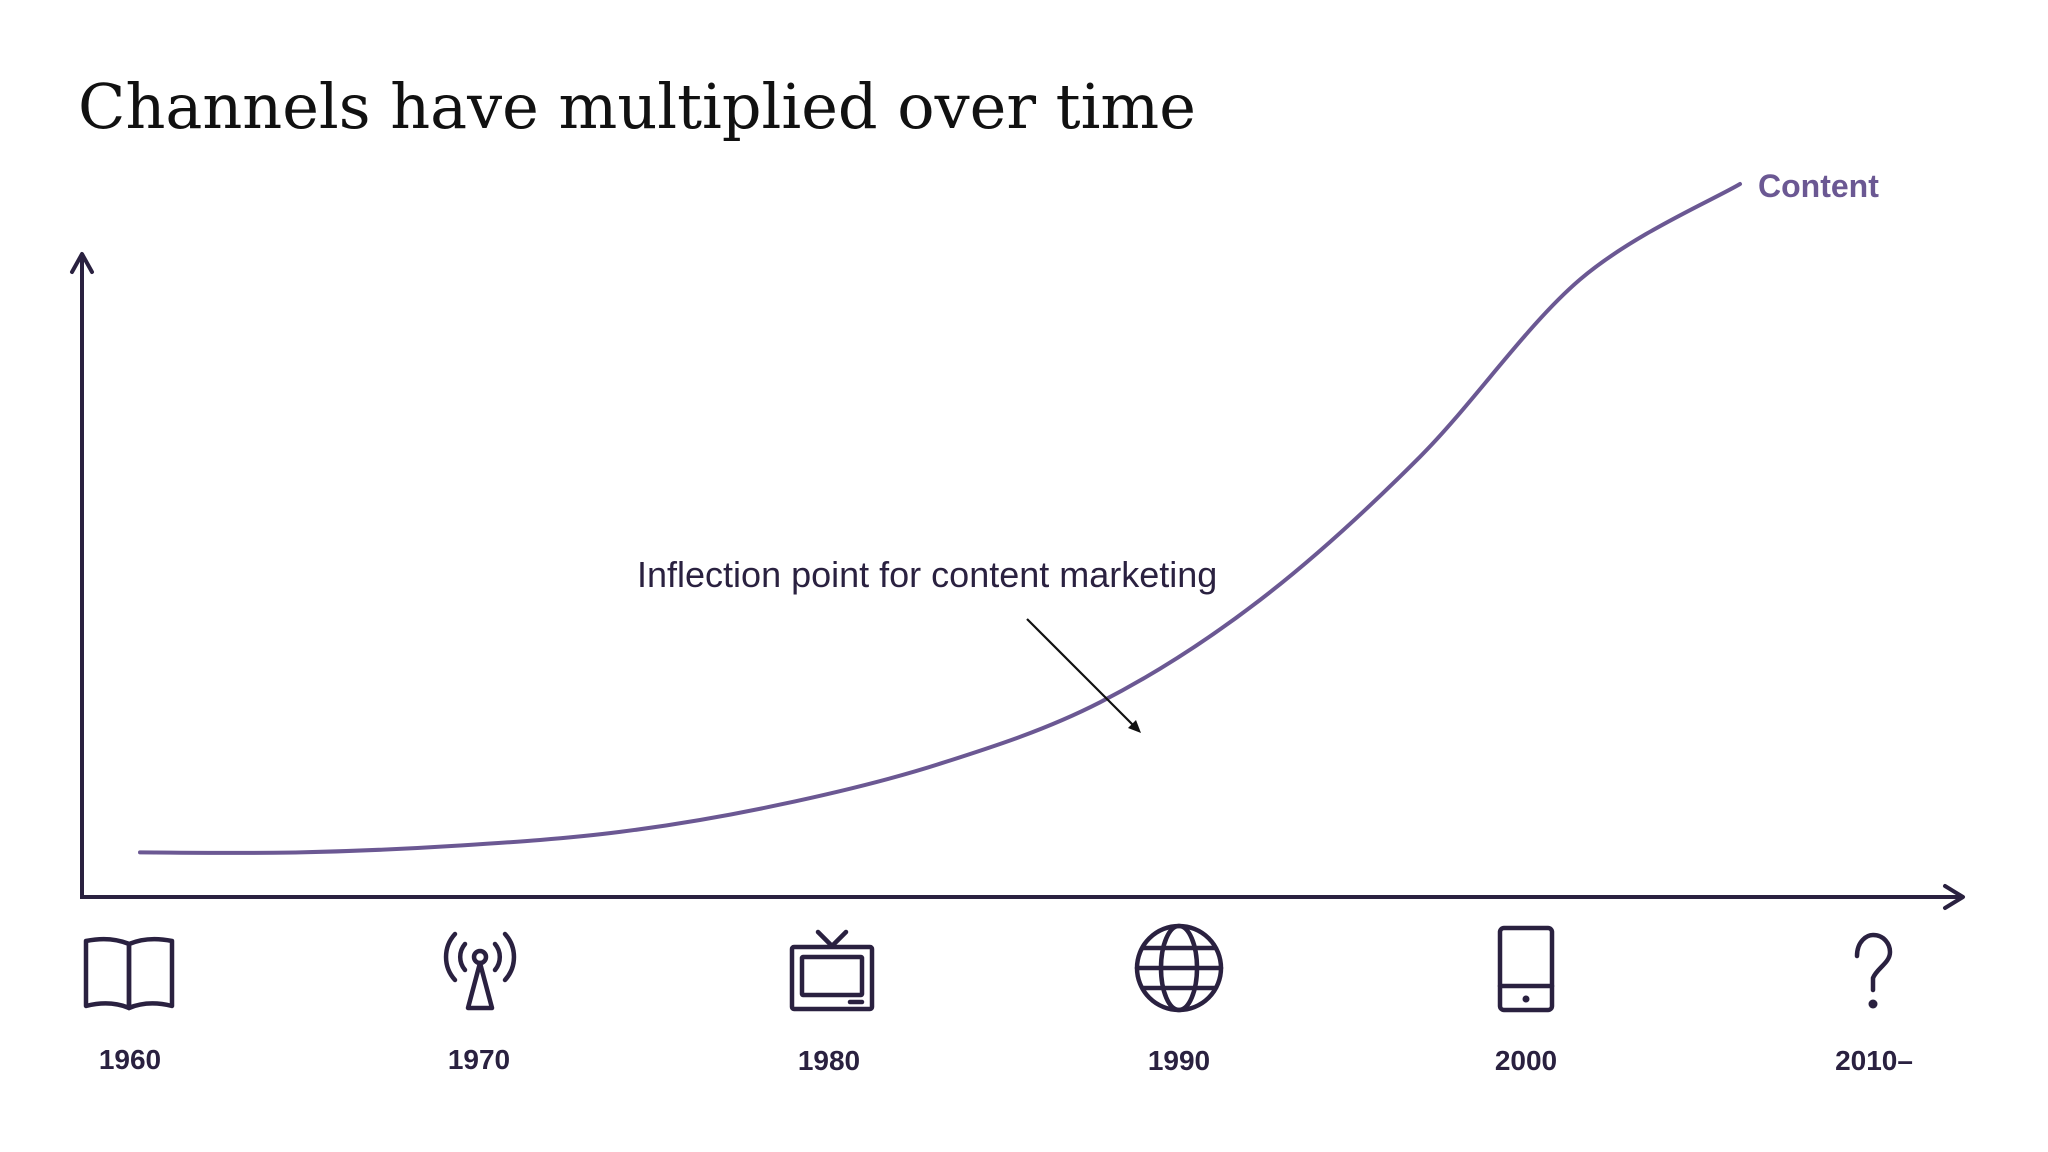 The width and height of the screenshot is (2048, 1152). I want to click on x-axis-tick-labels: 1960 1970 1980 1990 2000 2010–, so click(1006, 1060).